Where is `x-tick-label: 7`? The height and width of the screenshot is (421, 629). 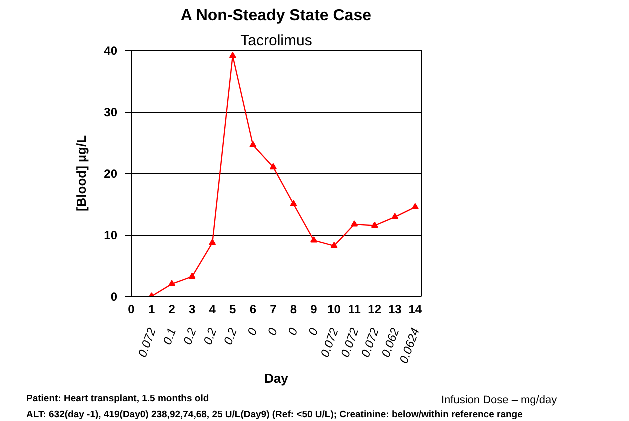
x-tick-label: 7 is located at coordinates (274, 309).